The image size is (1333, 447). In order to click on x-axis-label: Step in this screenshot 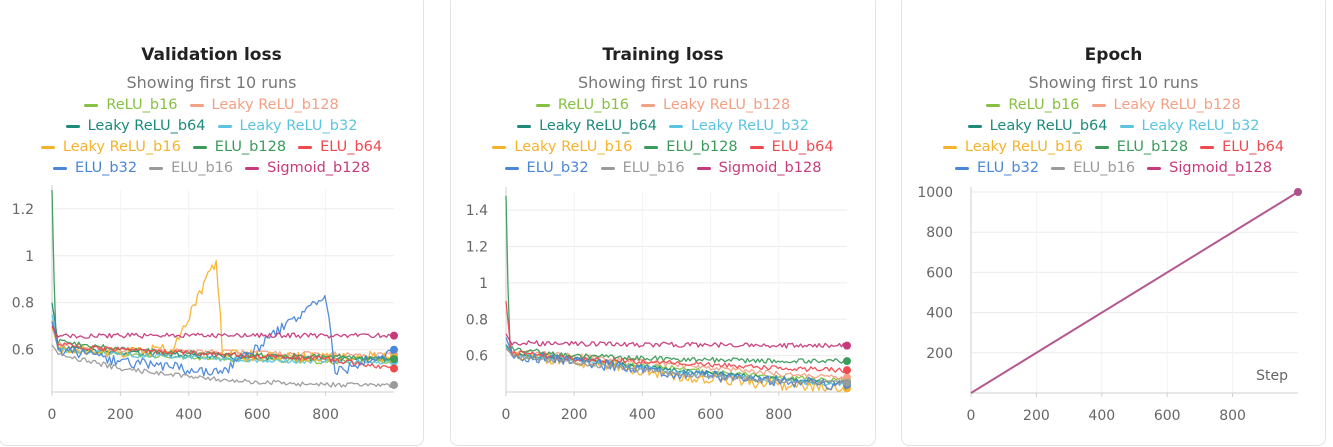, I will do `click(1272, 376)`.